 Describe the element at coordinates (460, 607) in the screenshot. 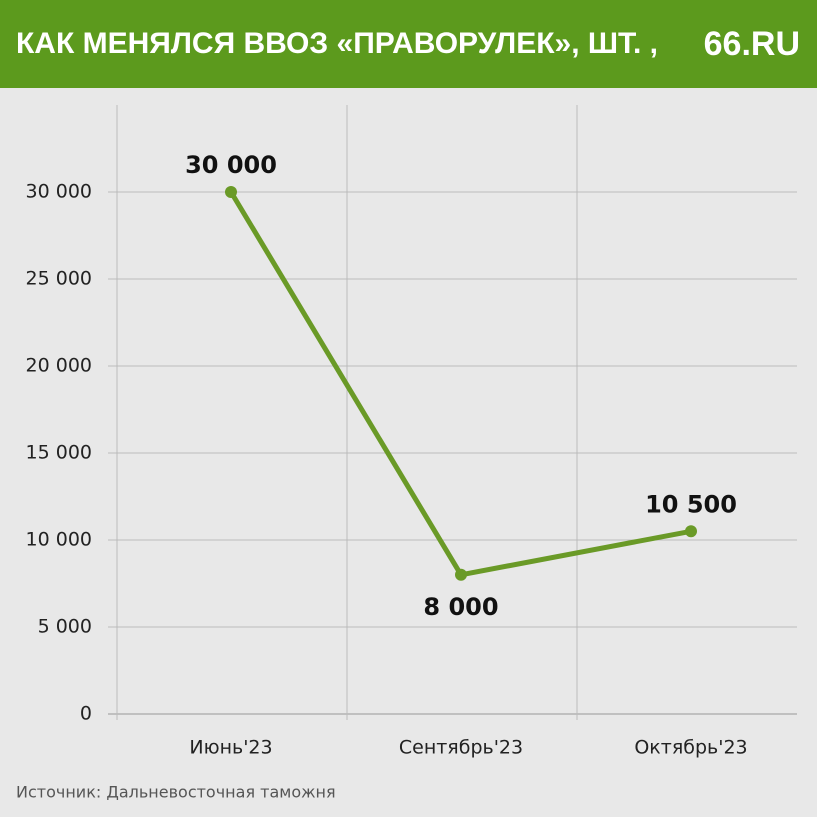

I see `data-label: 8 000` at that location.